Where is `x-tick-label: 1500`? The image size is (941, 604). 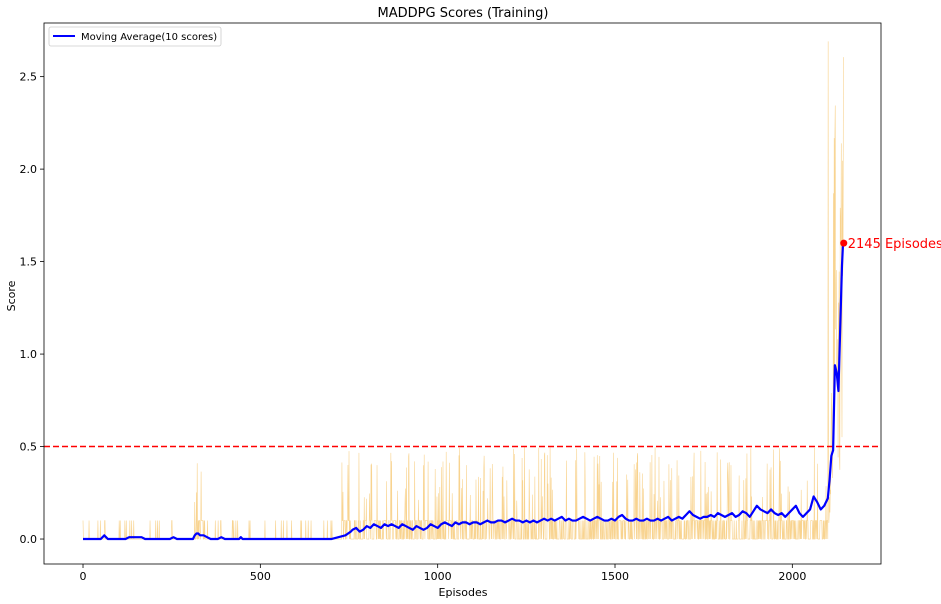 x-tick-label: 1500 is located at coordinates (615, 576).